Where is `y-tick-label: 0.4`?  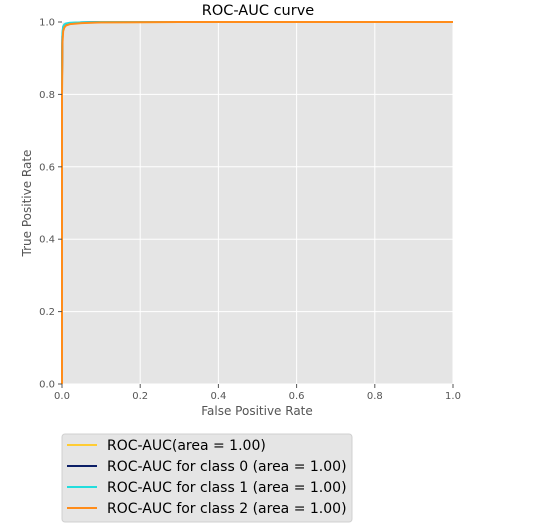 y-tick-label: 0.4 is located at coordinates (47, 240).